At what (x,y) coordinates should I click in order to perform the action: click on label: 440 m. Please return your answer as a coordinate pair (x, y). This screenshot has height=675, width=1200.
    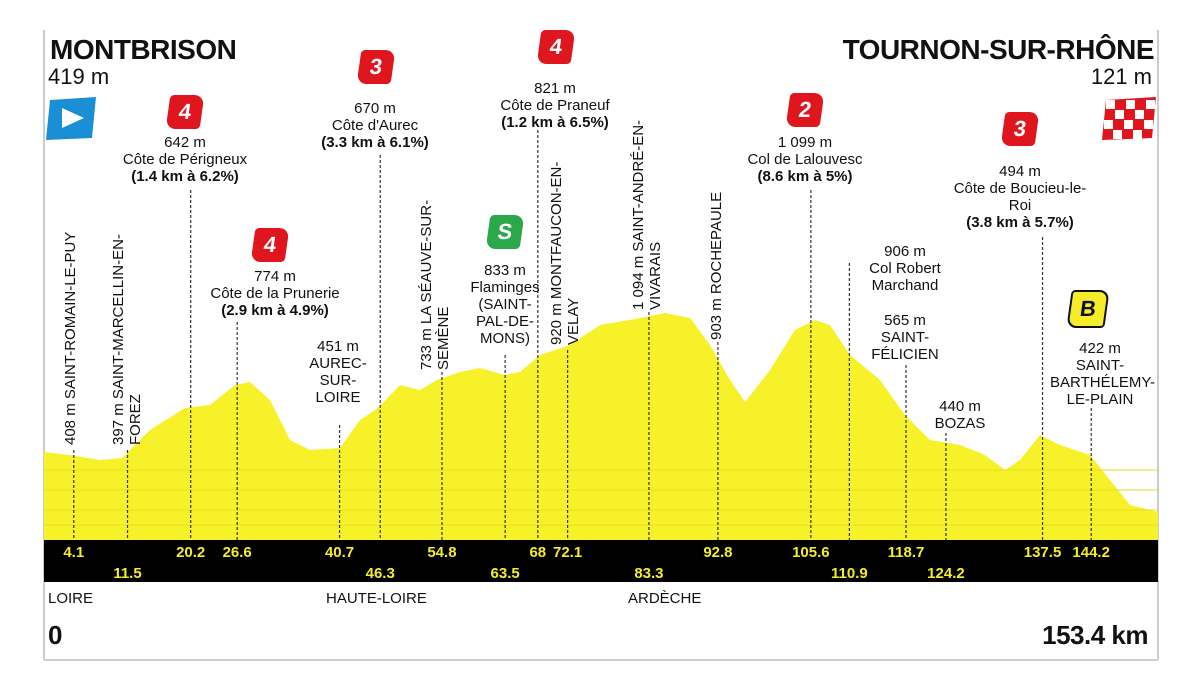
    Looking at the image, I should click on (960, 406).